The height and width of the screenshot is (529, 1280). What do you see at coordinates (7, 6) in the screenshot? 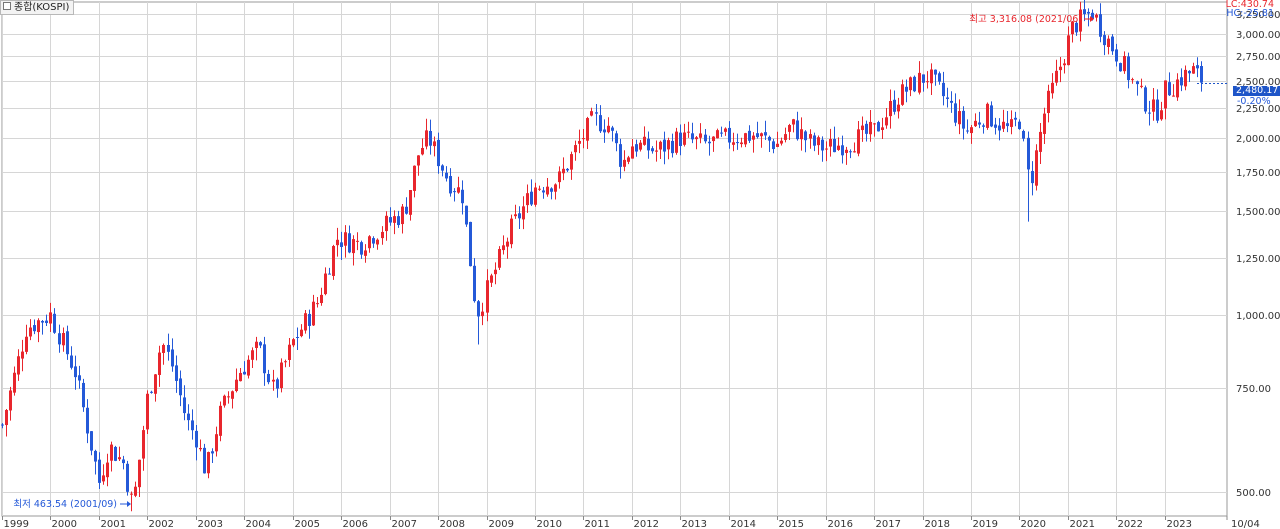
I see `expand-icon` at bounding box center [7, 6].